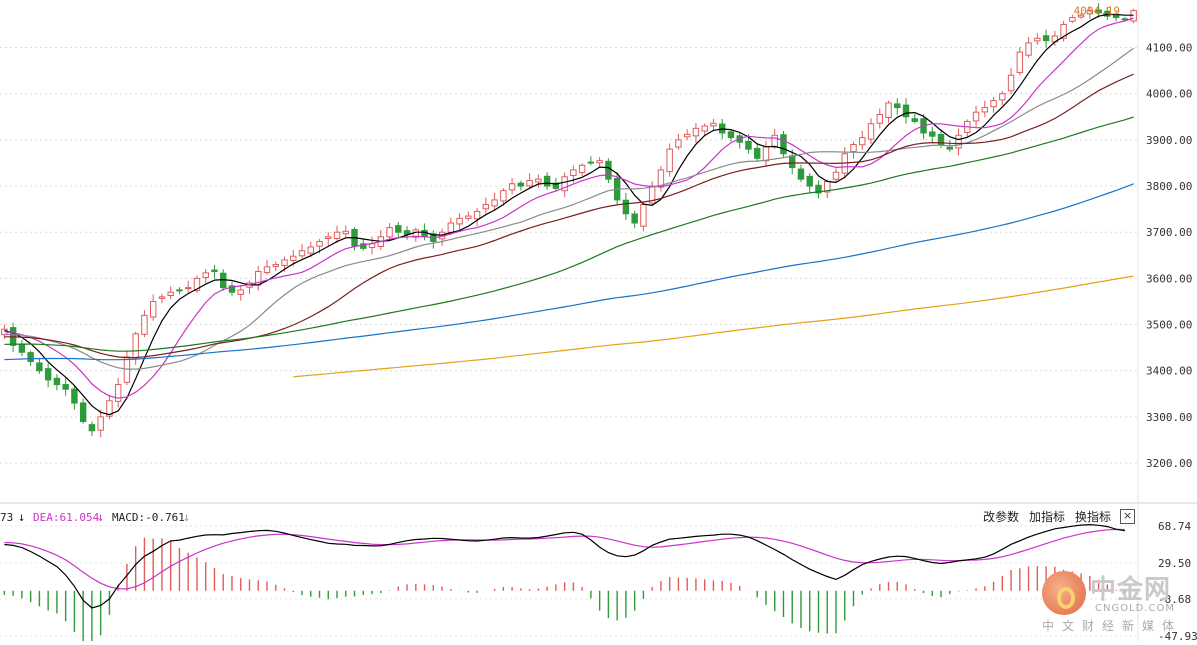  I want to click on macd-tick-label: 29.50, so click(1174, 563).